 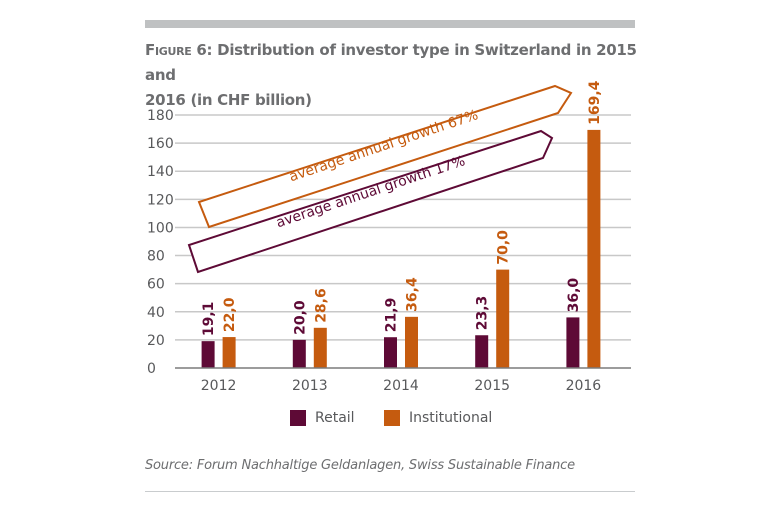 I want to click on data-label-retail: 19,1, so click(x=209, y=319).